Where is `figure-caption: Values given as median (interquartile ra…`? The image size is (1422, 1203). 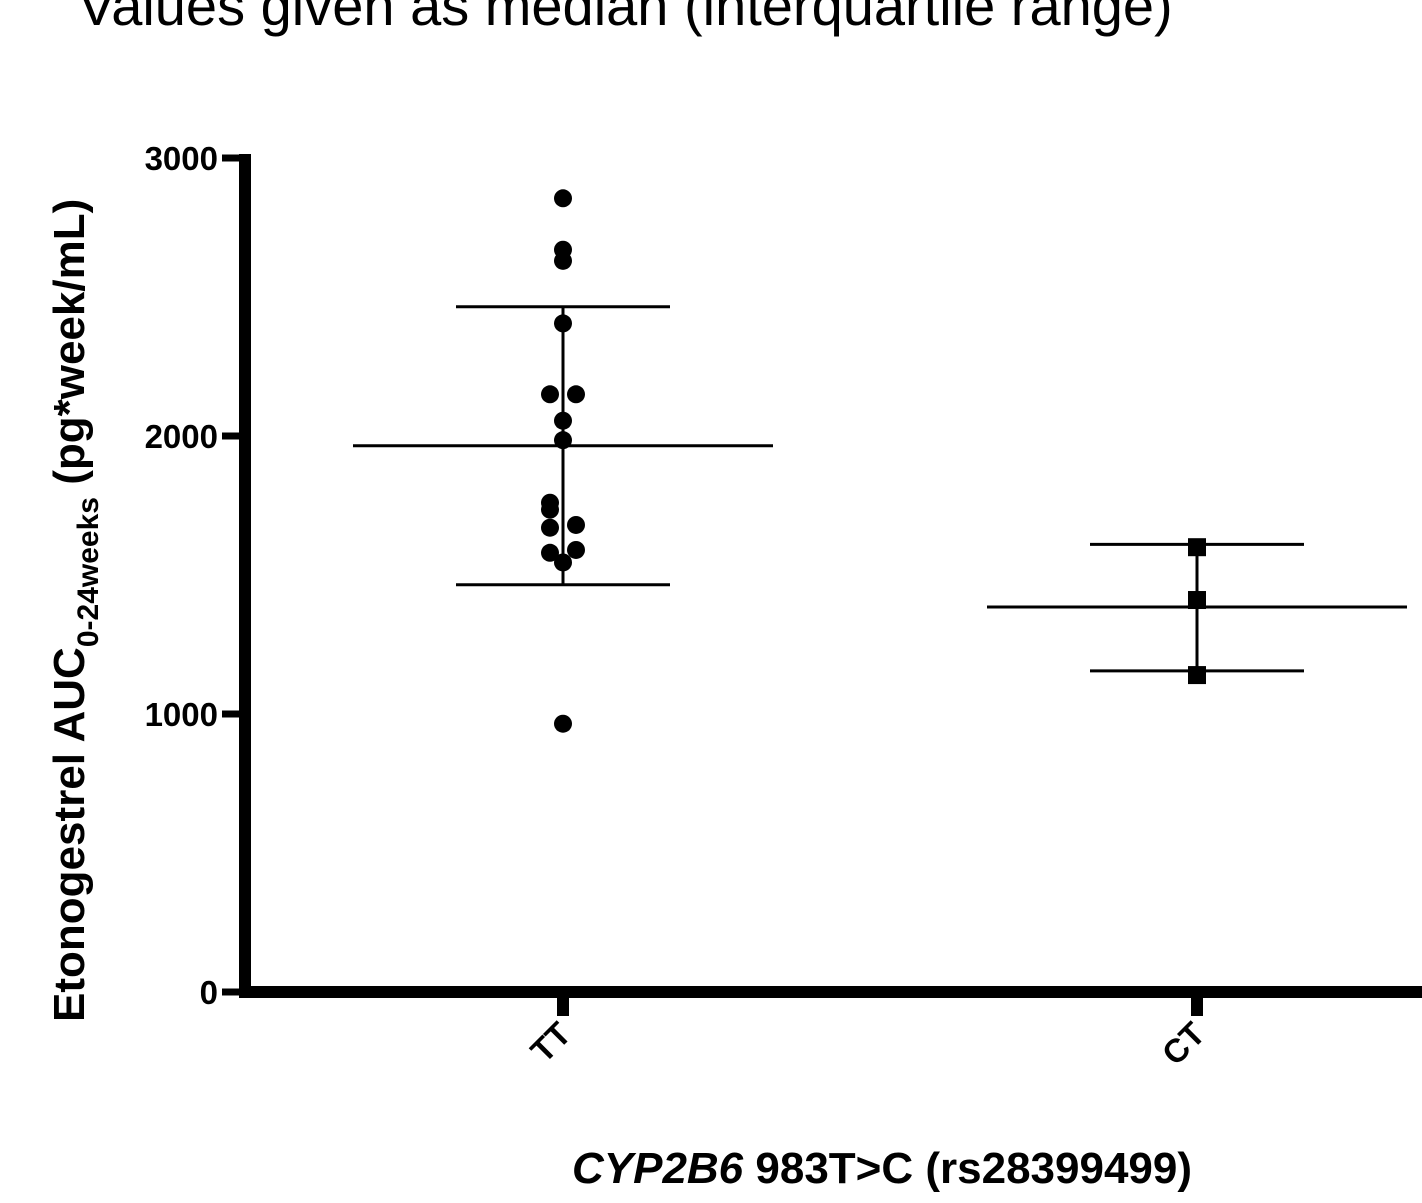 figure-caption: Values given as median (interquartile ra… is located at coordinates (625, 18).